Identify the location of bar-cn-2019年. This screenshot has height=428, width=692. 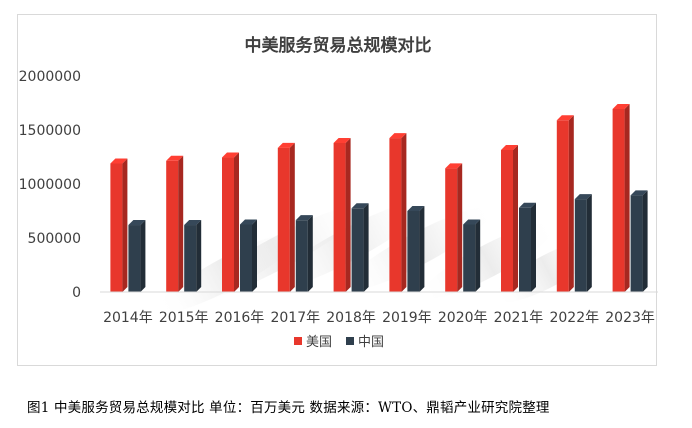
(416, 249).